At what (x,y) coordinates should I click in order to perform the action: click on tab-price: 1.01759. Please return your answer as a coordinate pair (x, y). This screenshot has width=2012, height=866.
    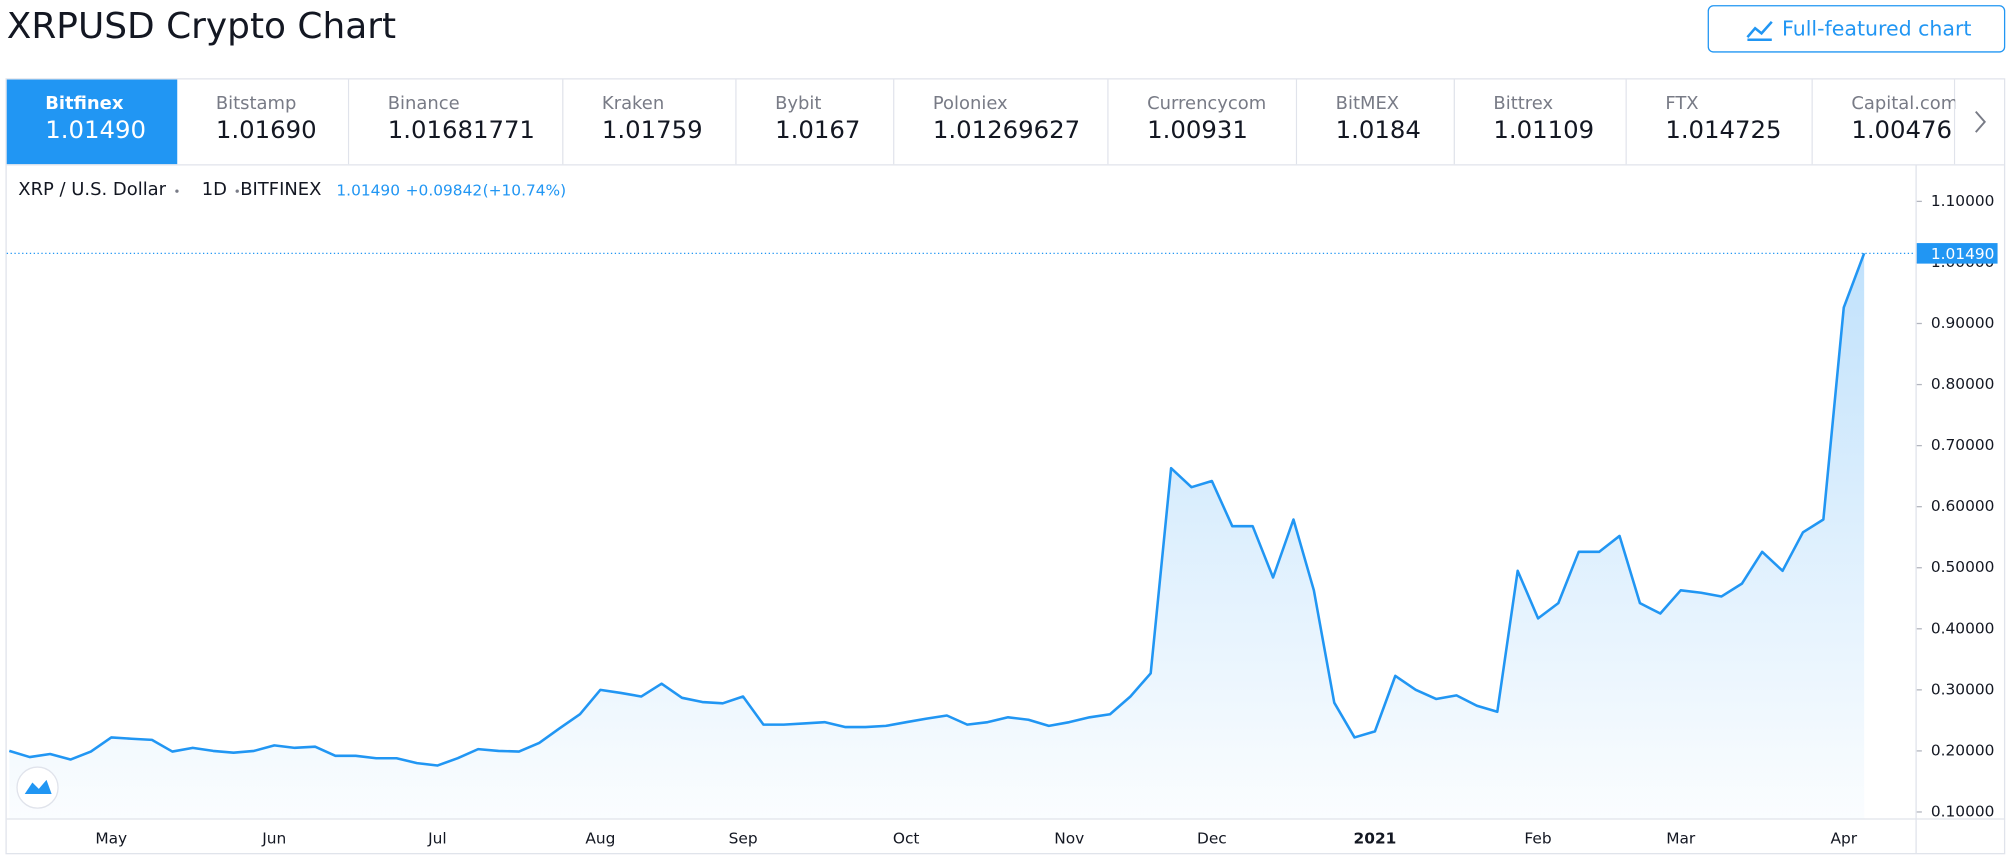
    Looking at the image, I should click on (652, 129).